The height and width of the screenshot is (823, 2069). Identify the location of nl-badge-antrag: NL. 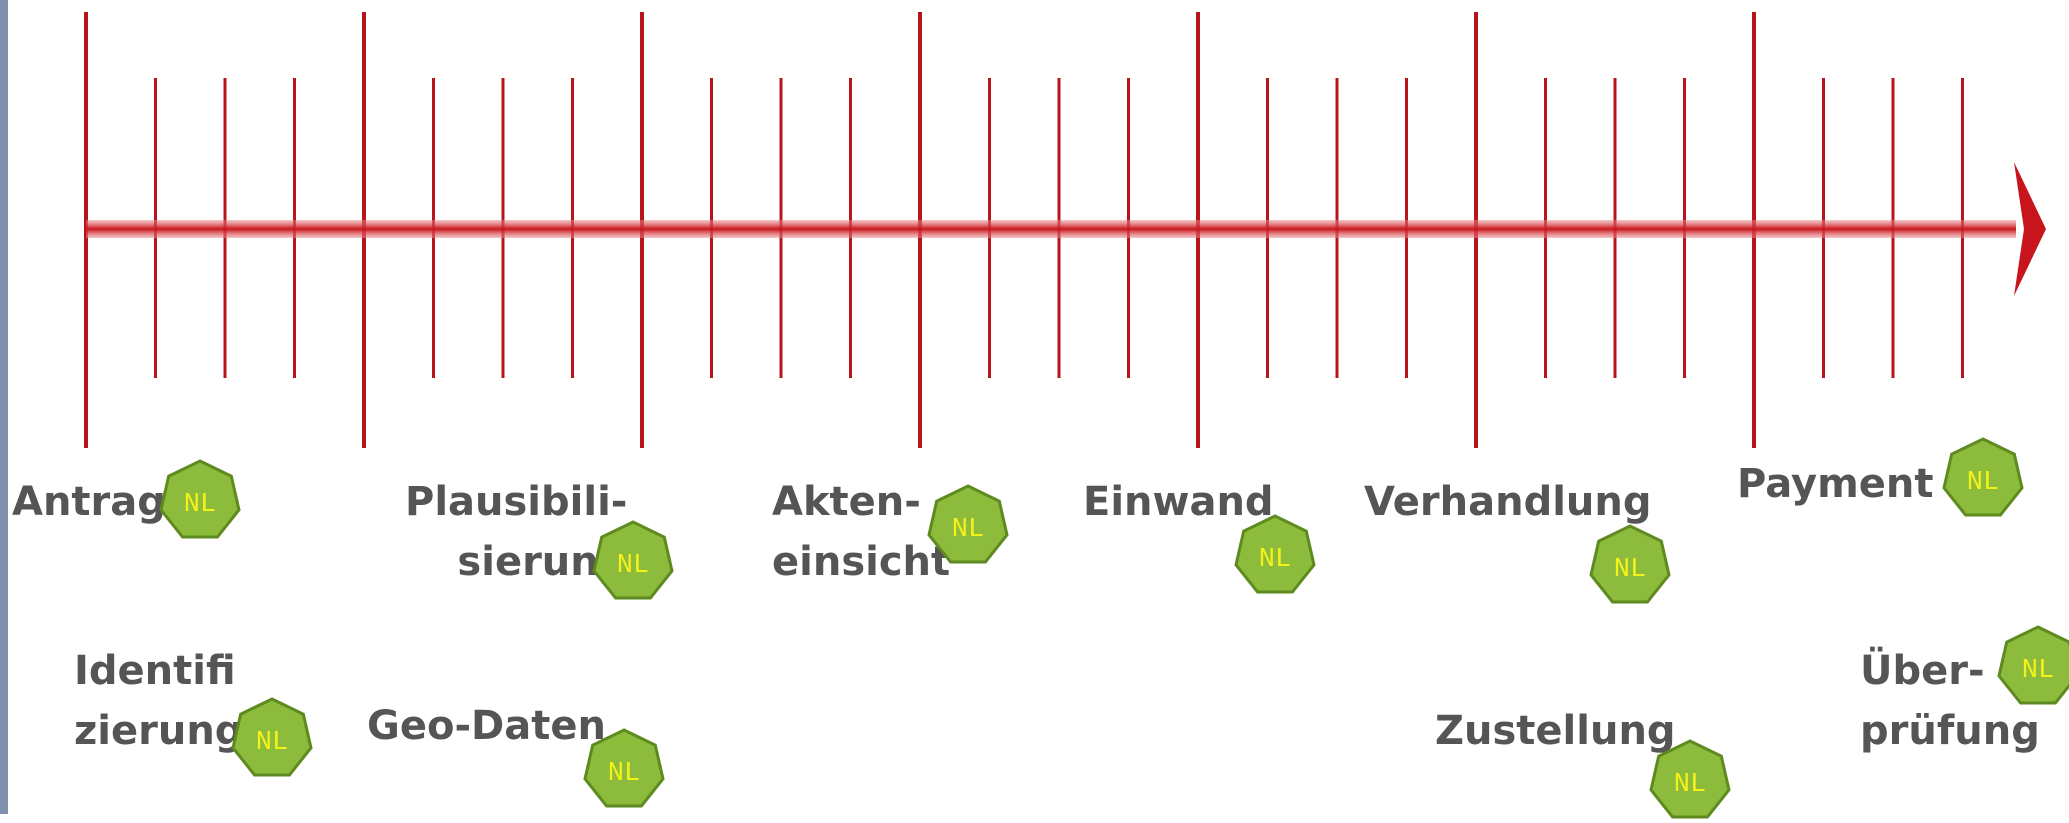
(200, 501).